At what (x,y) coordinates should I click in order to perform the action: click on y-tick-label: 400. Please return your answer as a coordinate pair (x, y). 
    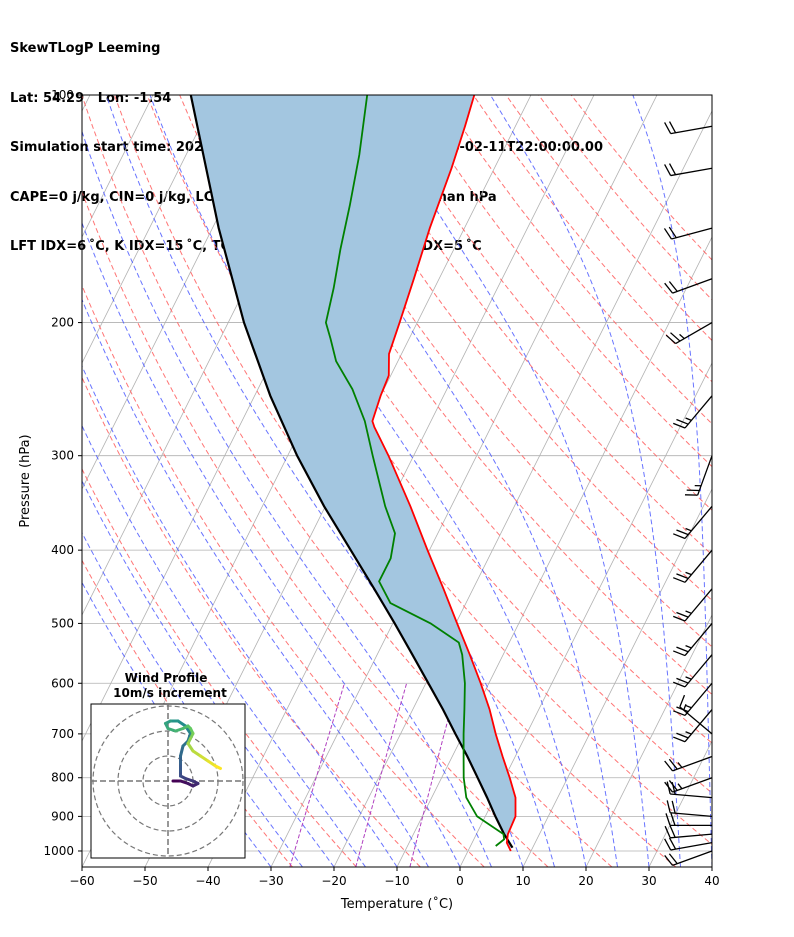
    Looking at the image, I should click on (62, 550).